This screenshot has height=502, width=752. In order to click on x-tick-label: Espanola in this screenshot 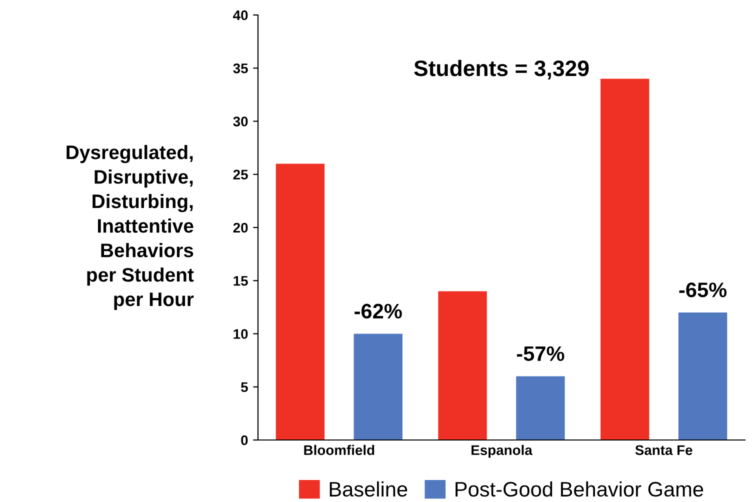, I will do `click(502, 451)`.